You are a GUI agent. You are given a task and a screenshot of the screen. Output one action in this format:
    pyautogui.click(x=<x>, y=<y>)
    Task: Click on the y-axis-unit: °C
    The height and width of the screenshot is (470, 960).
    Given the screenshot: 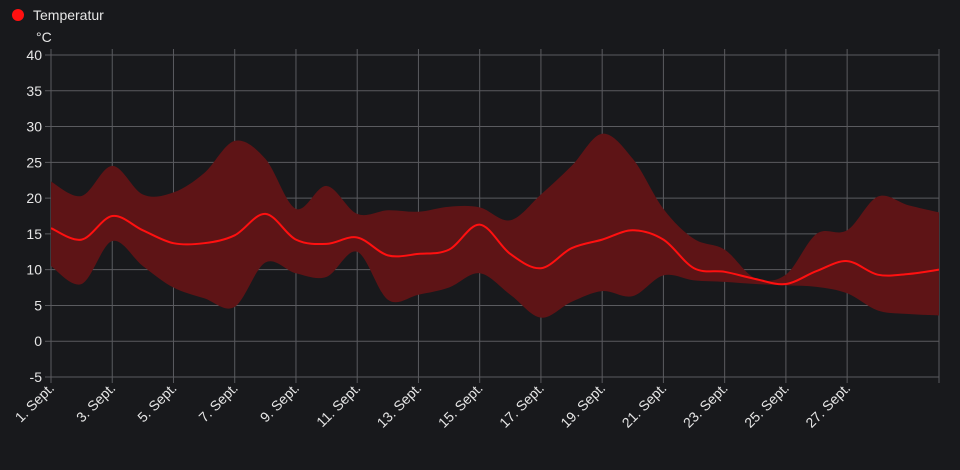 What is the action you would take?
    pyautogui.click(x=44, y=37)
    